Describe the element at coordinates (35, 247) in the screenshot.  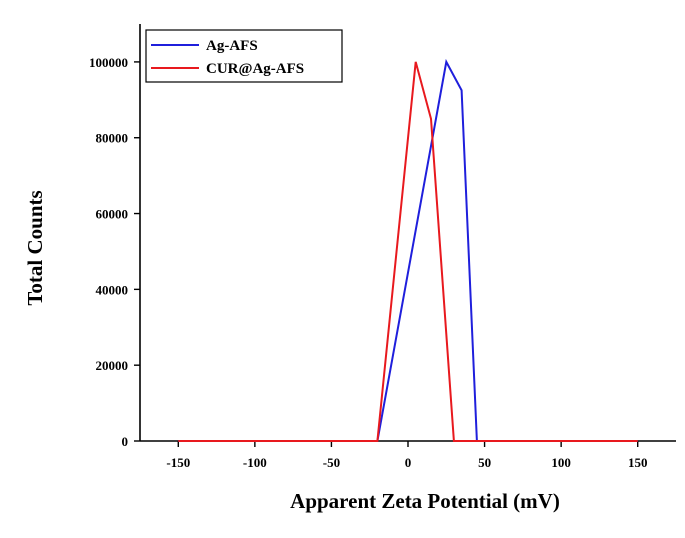
I see `y-axis-title: Total Counts` at that location.